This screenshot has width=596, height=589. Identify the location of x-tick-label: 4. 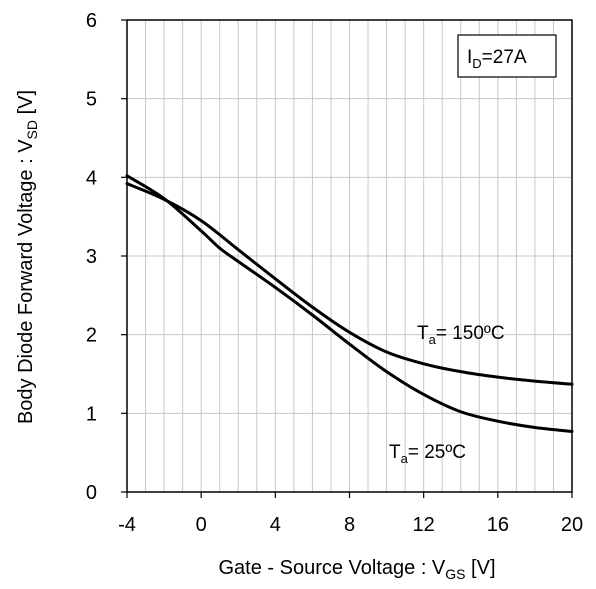
(275, 525).